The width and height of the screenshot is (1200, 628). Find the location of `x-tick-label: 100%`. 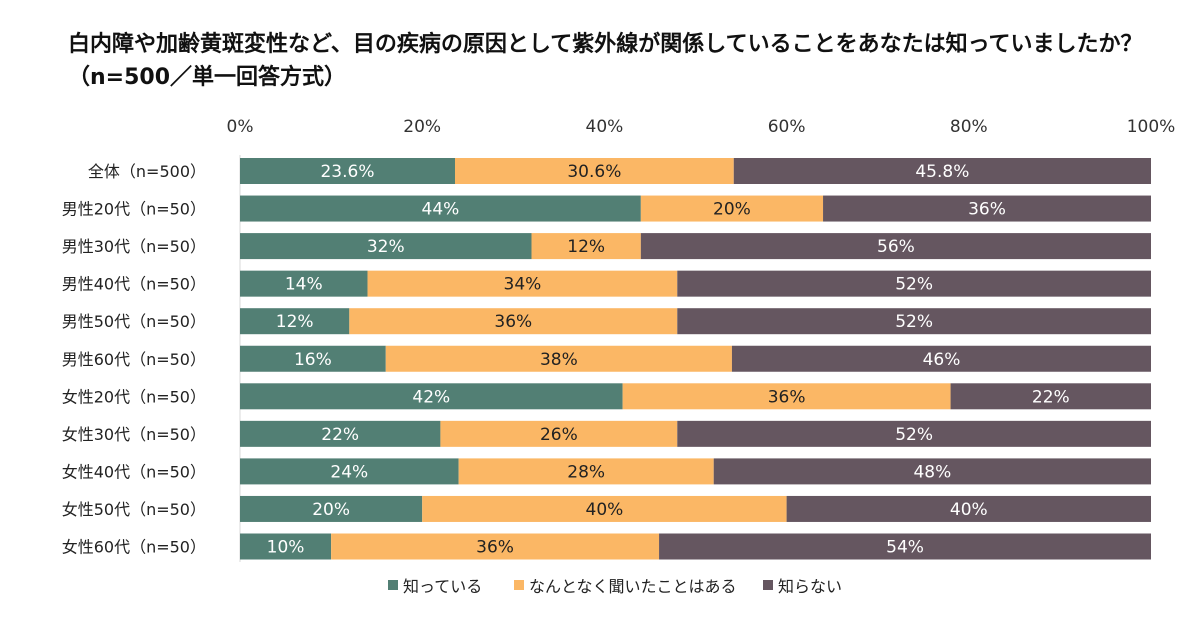

x-tick-label: 100% is located at coordinates (1151, 127).